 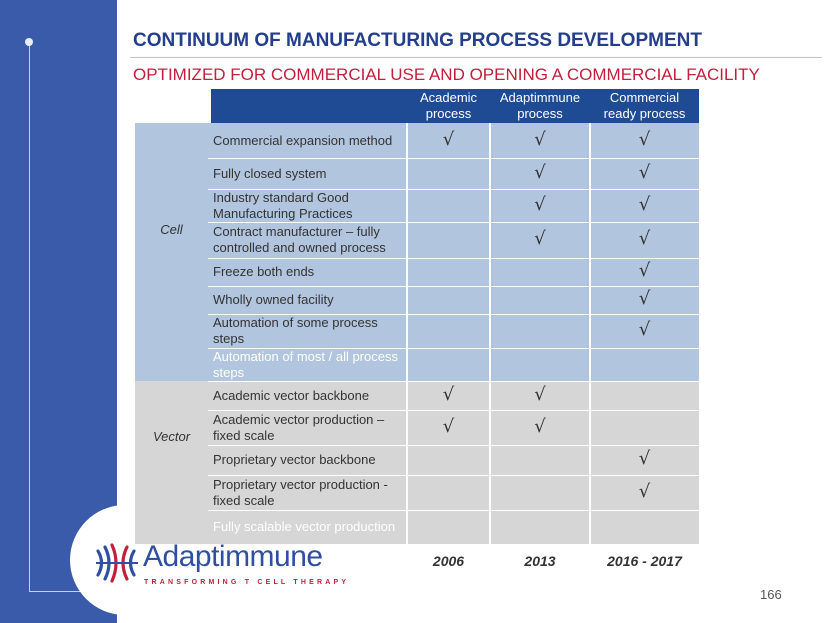 I want to click on row-label: Freeze both ends, so click(x=264, y=271).